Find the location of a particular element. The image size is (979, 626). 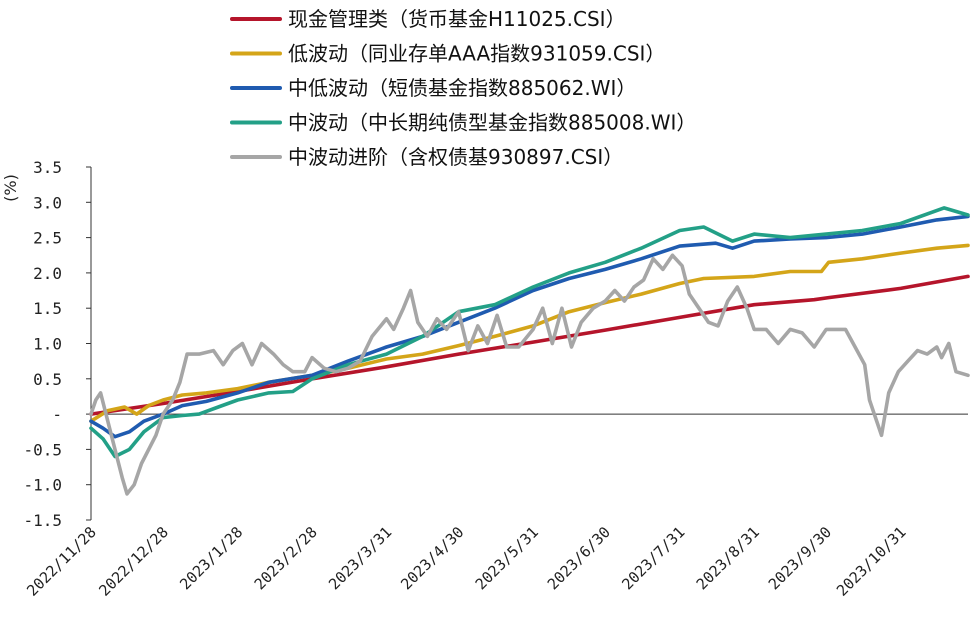

y-tick-label: -1.0 is located at coordinates (42, 485).